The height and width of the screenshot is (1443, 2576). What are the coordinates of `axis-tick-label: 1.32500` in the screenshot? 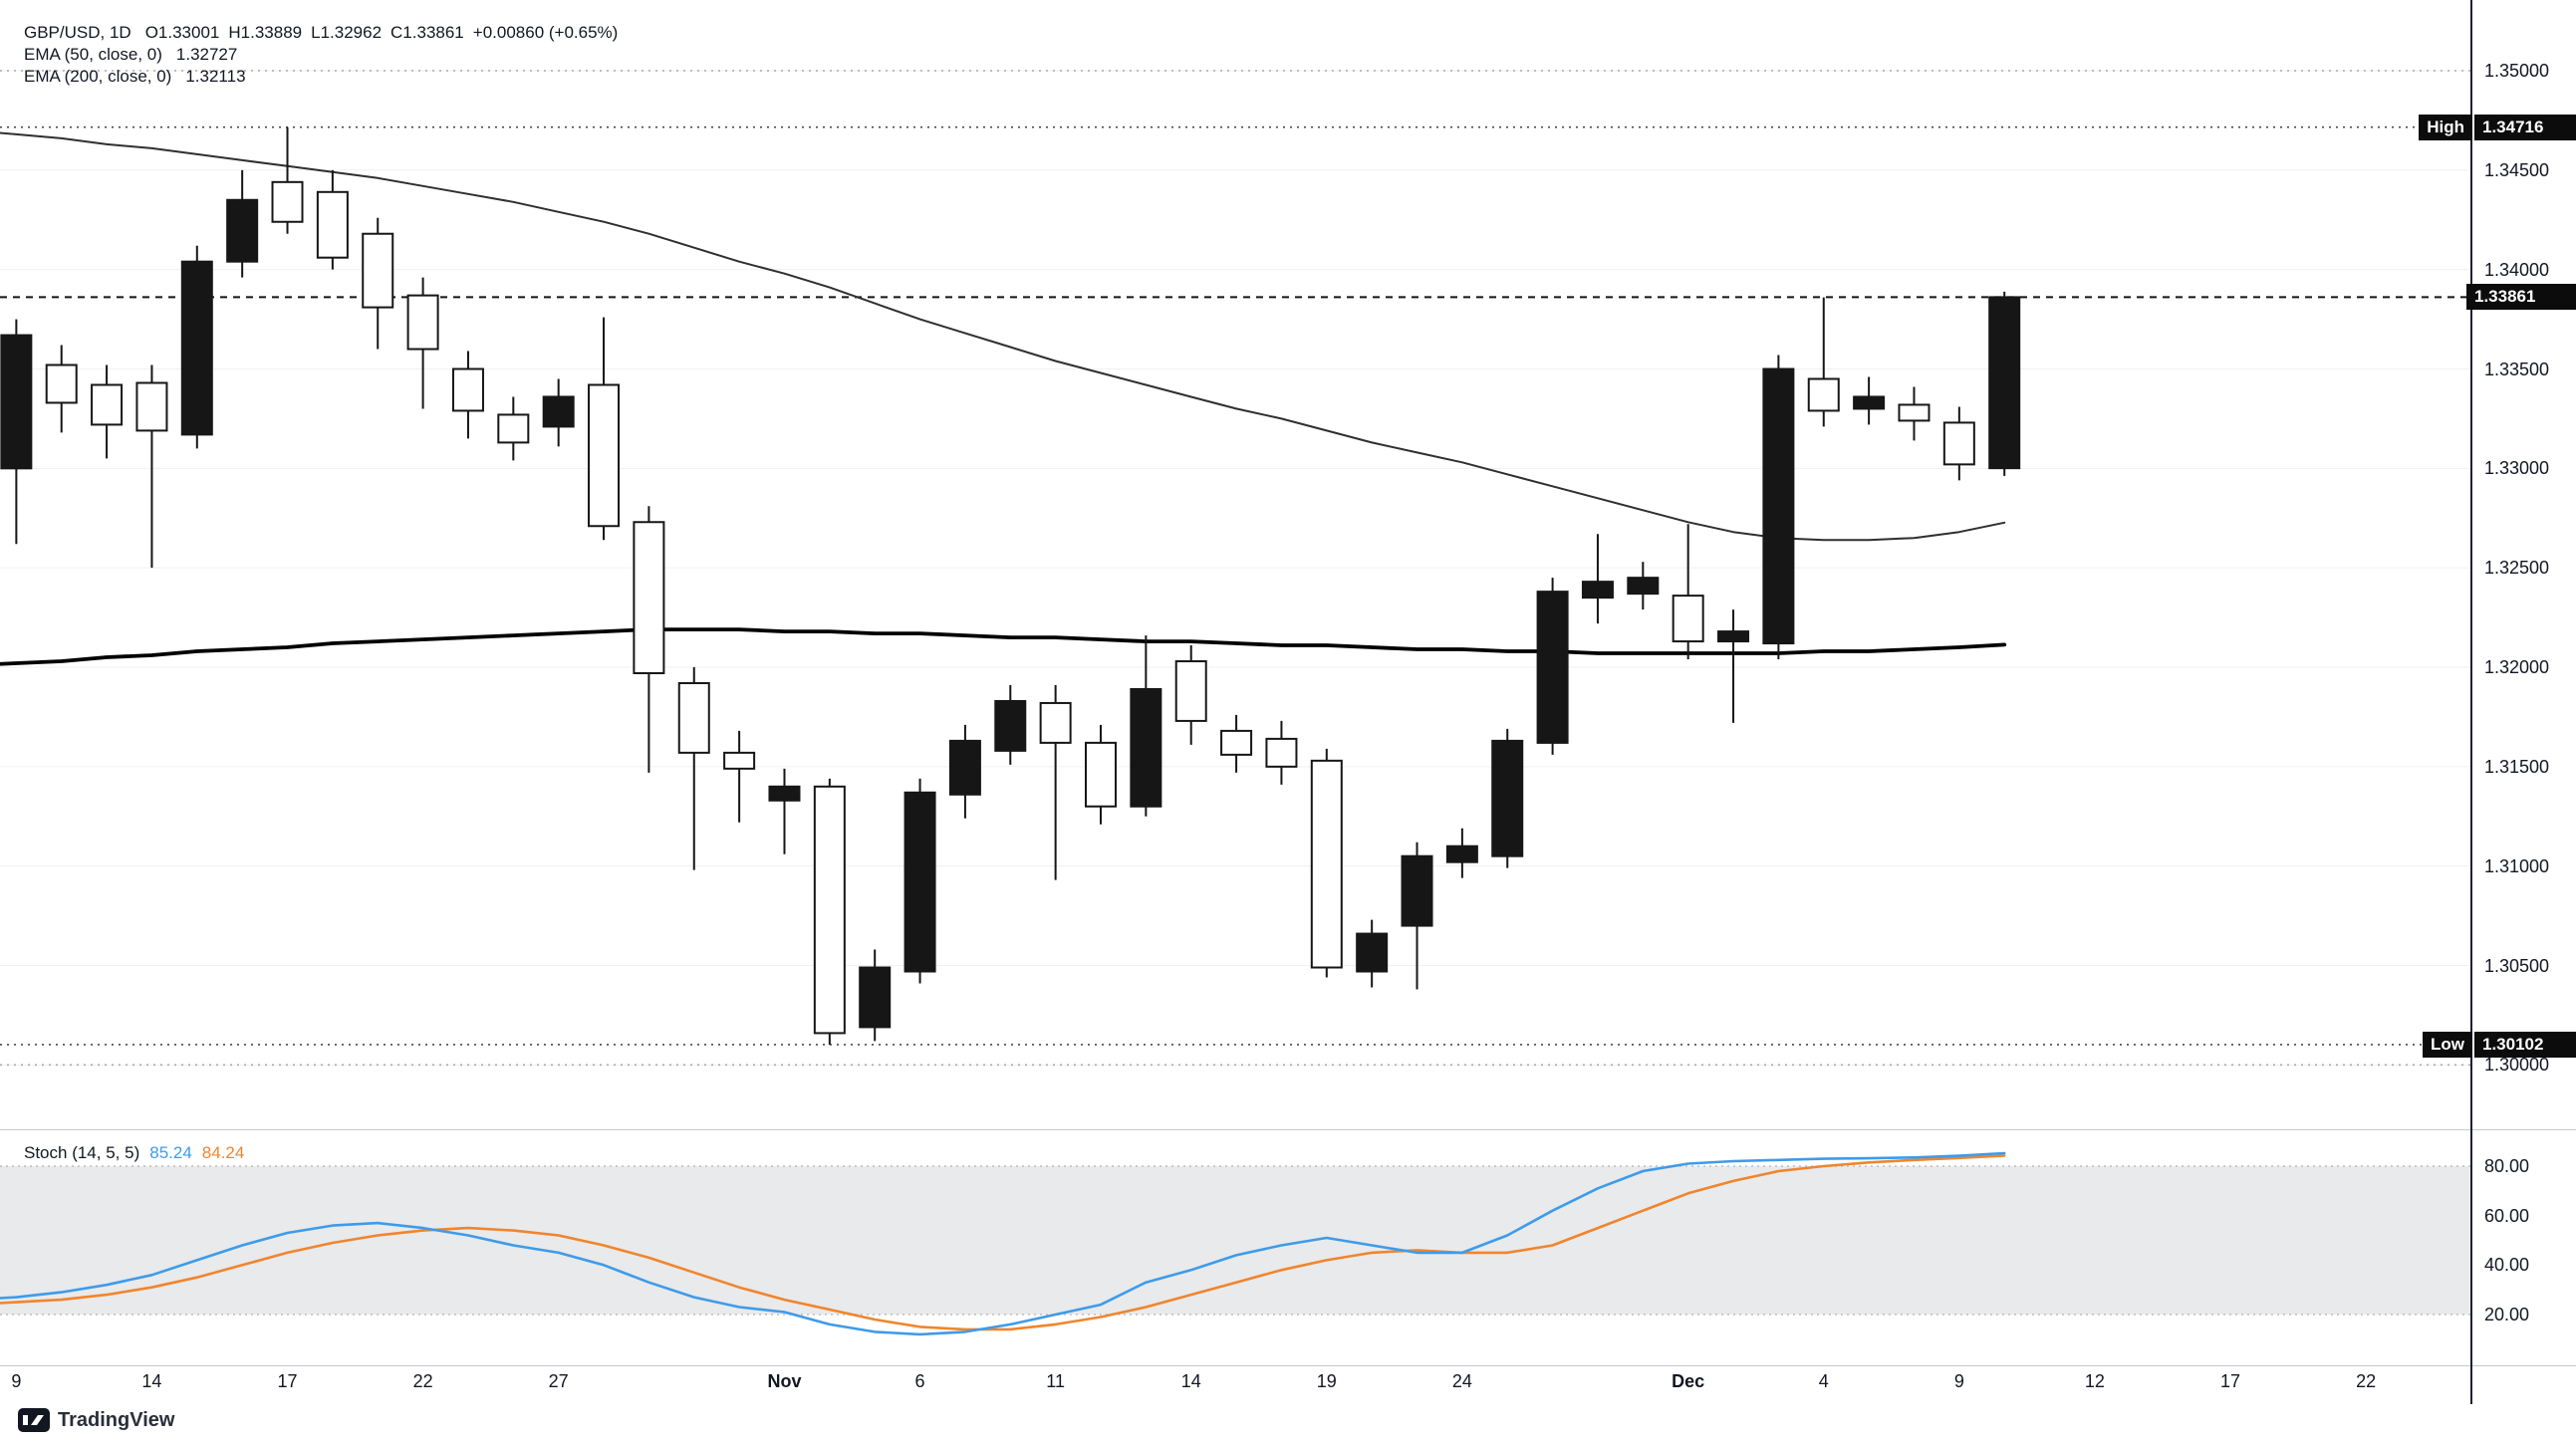 It's located at (2517, 568).